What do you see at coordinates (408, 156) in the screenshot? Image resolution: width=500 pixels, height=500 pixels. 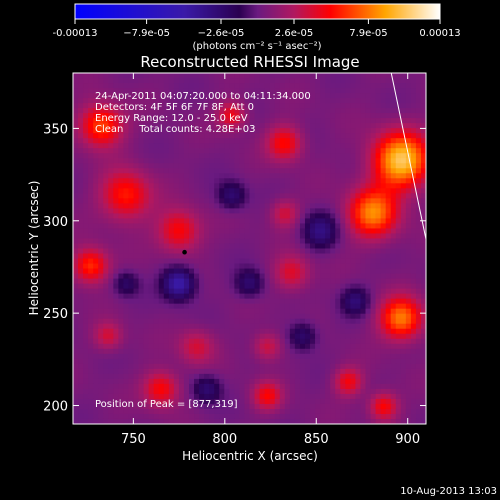 I see `solar-limb-line` at bounding box center [408, 156].